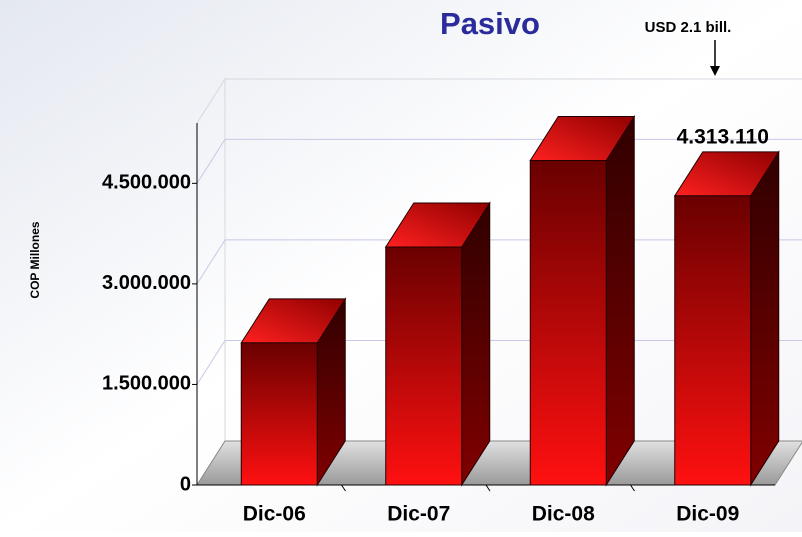 This screenshot has height=537, width=802. I want to click on y-tick-label: 0, so click(185, 484).